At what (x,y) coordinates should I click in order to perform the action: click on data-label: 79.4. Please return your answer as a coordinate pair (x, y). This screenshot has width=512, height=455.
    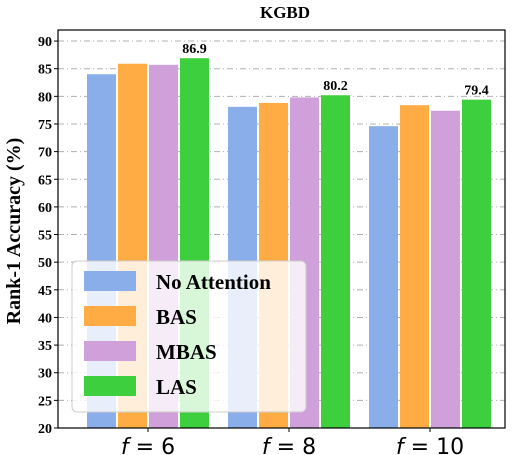
    Looking at the image, I should click on (476, 91).